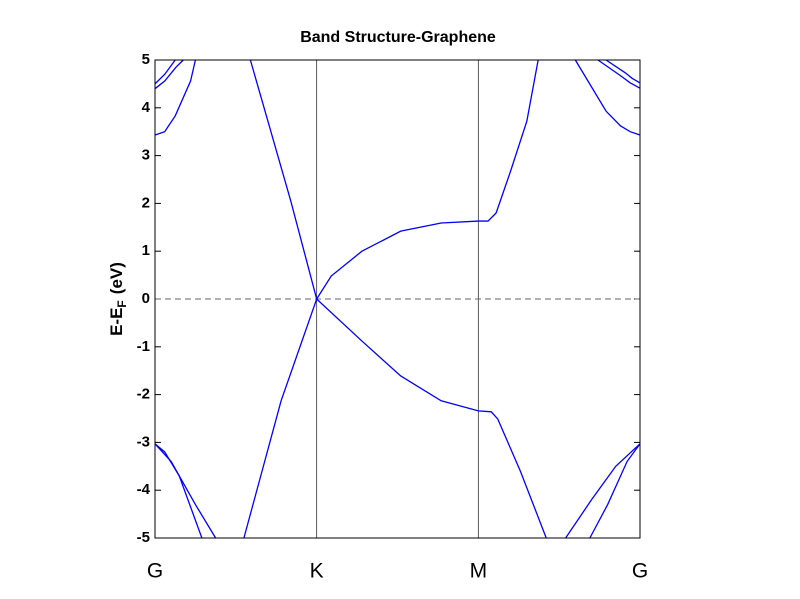 Image resolution: width=800 pixels, height=599 pixels. Describe the element at coordinates (143, 441) in the screenshot. I see `y-tick-label: -3` at that location.